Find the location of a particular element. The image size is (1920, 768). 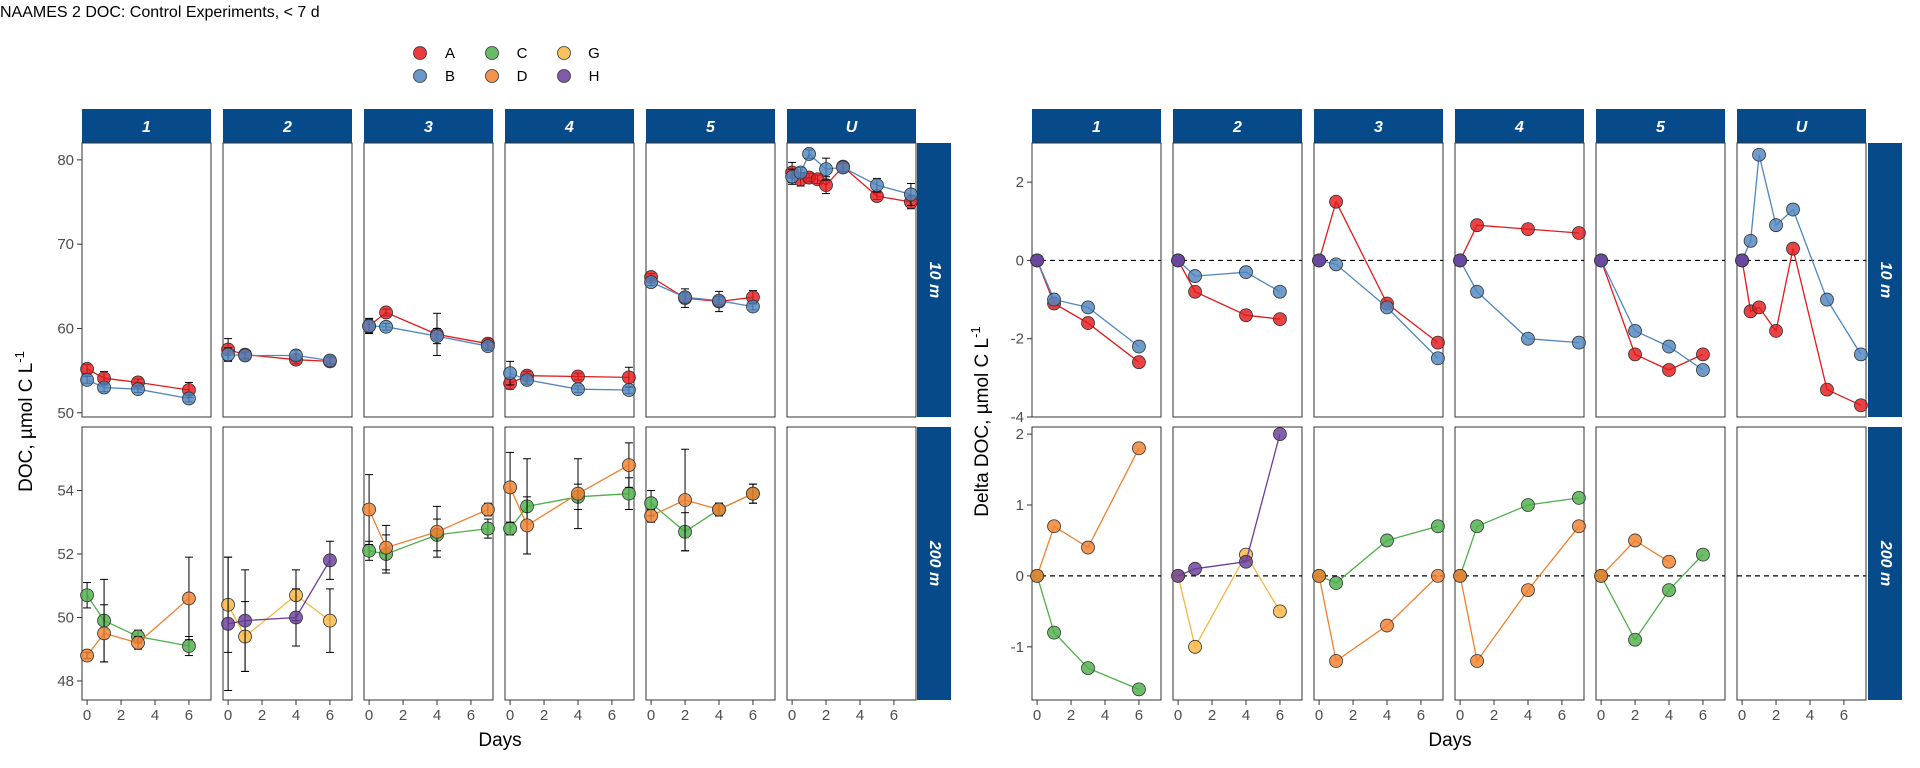

panel-u-200m is located at coordinates (1801, 563).